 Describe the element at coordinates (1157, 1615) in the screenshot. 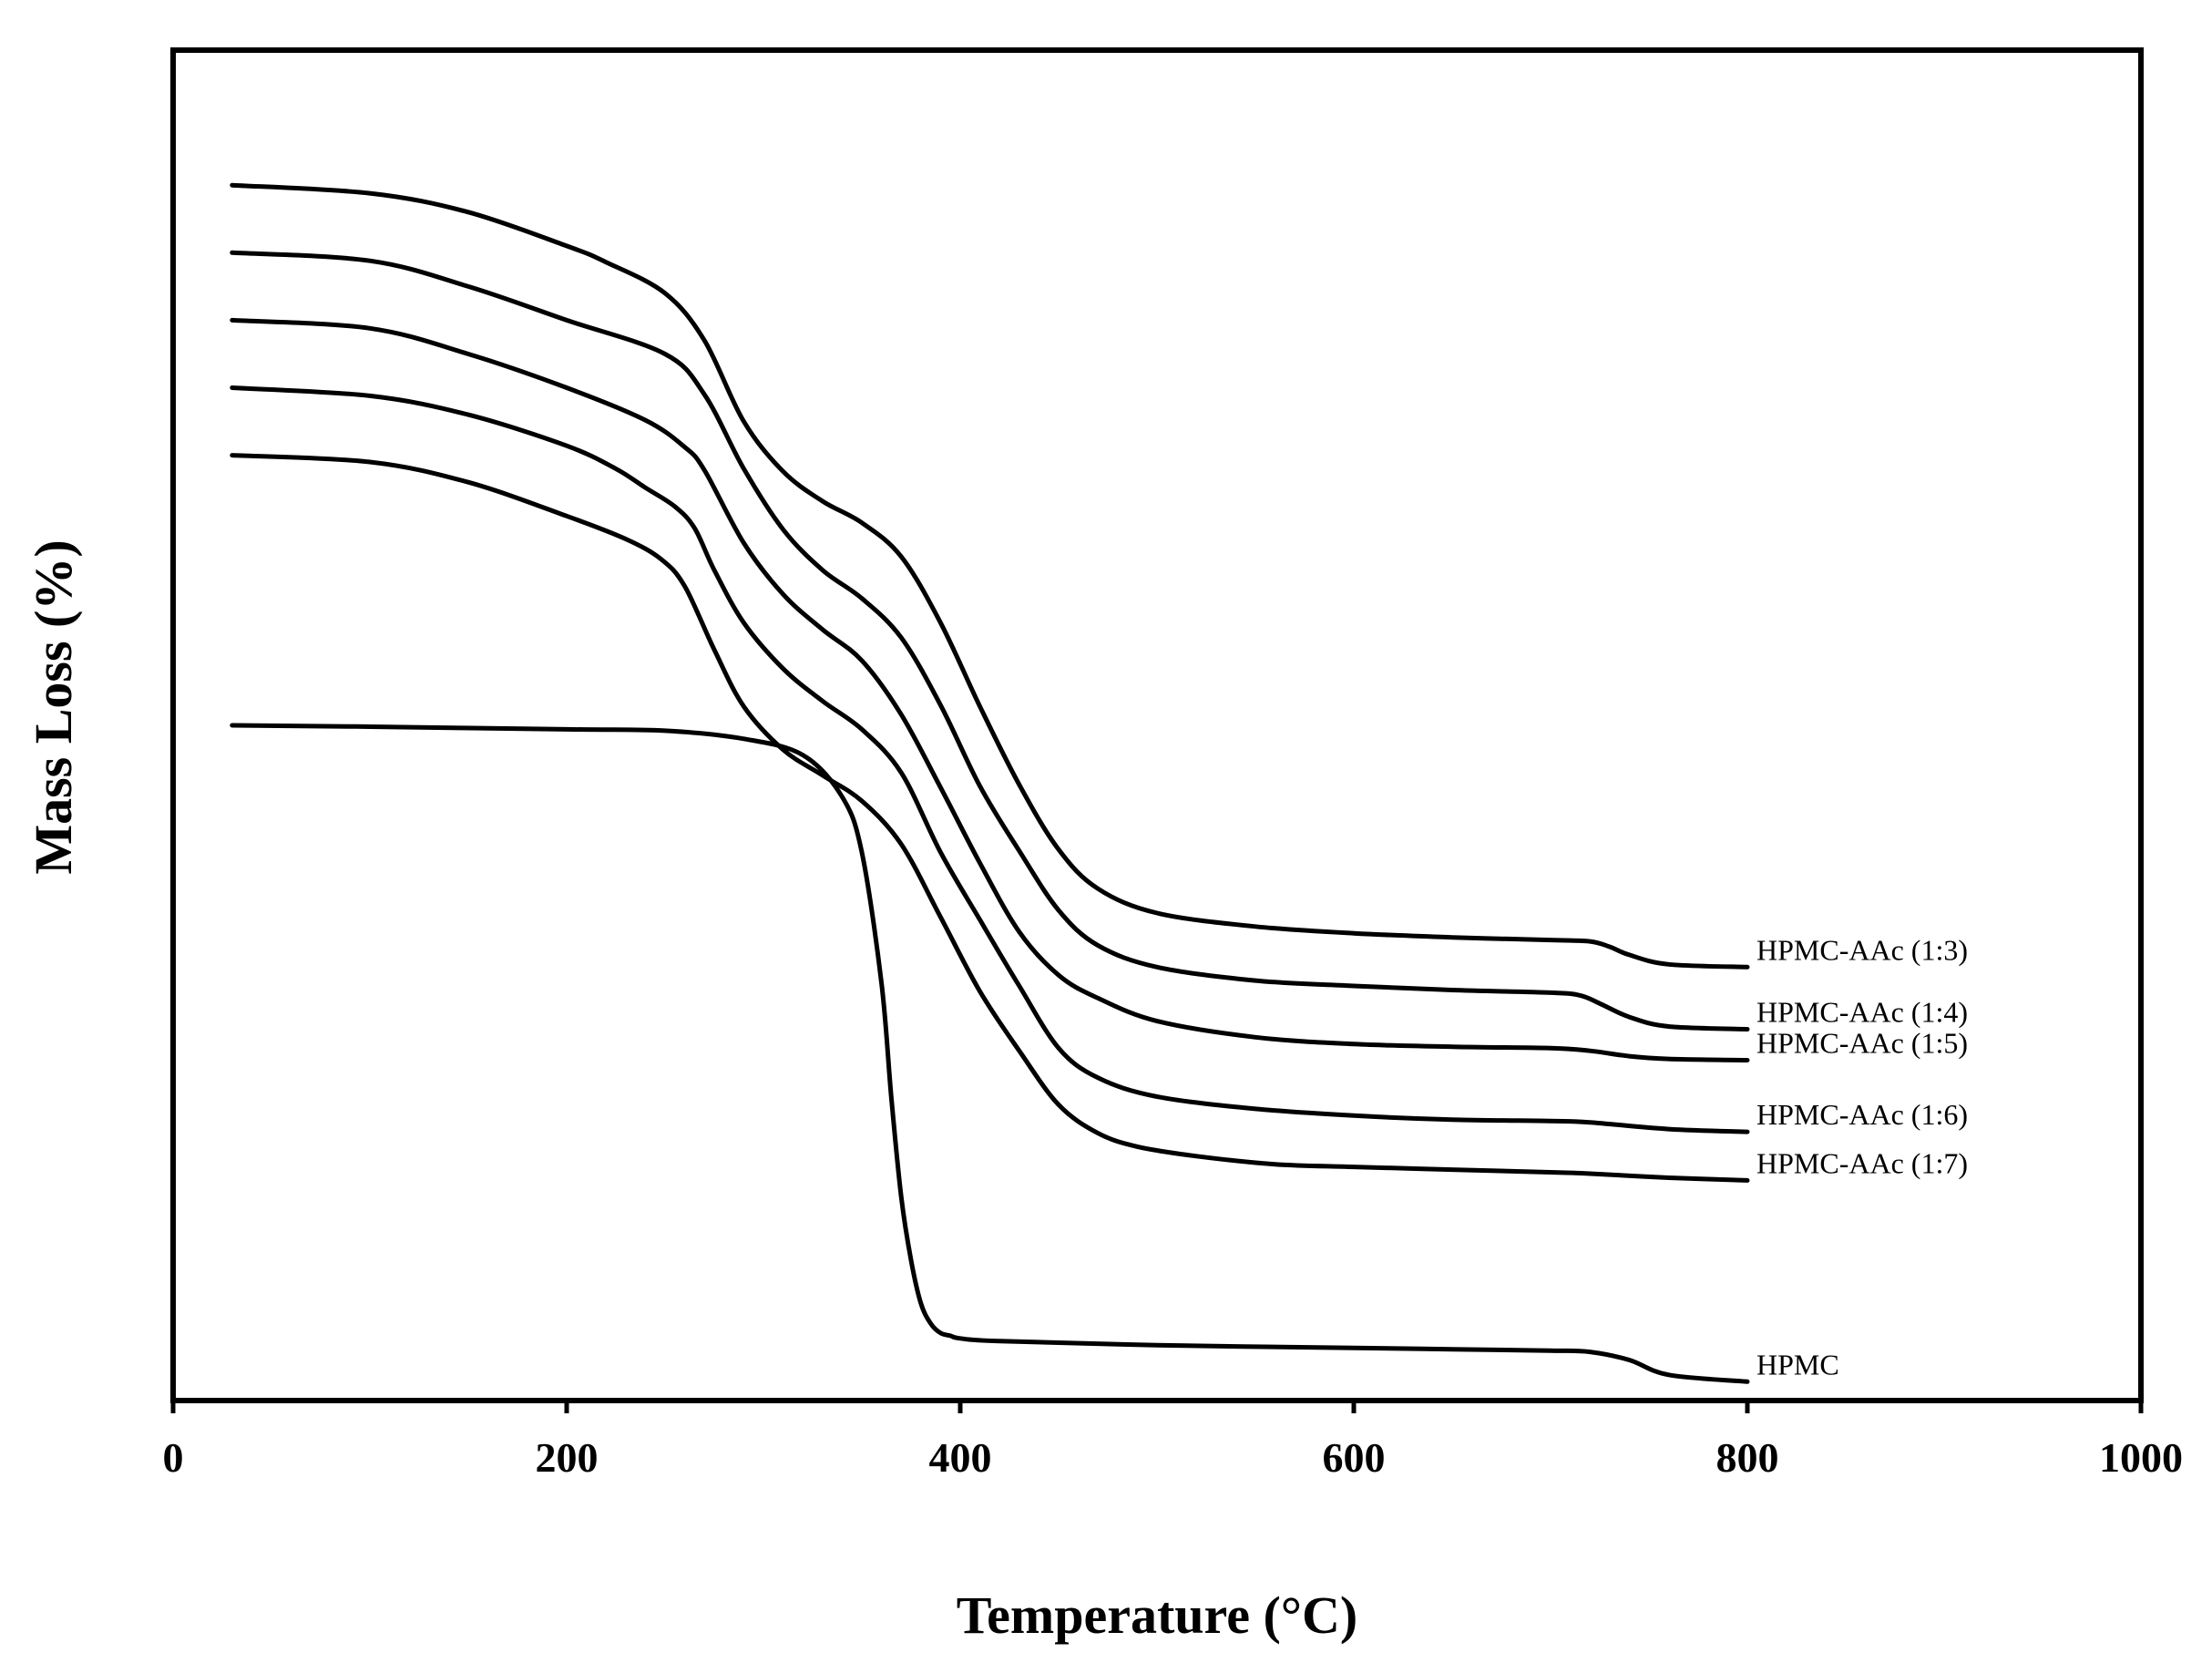

I see `x-axis-title: Temperature (°C)` at that location.